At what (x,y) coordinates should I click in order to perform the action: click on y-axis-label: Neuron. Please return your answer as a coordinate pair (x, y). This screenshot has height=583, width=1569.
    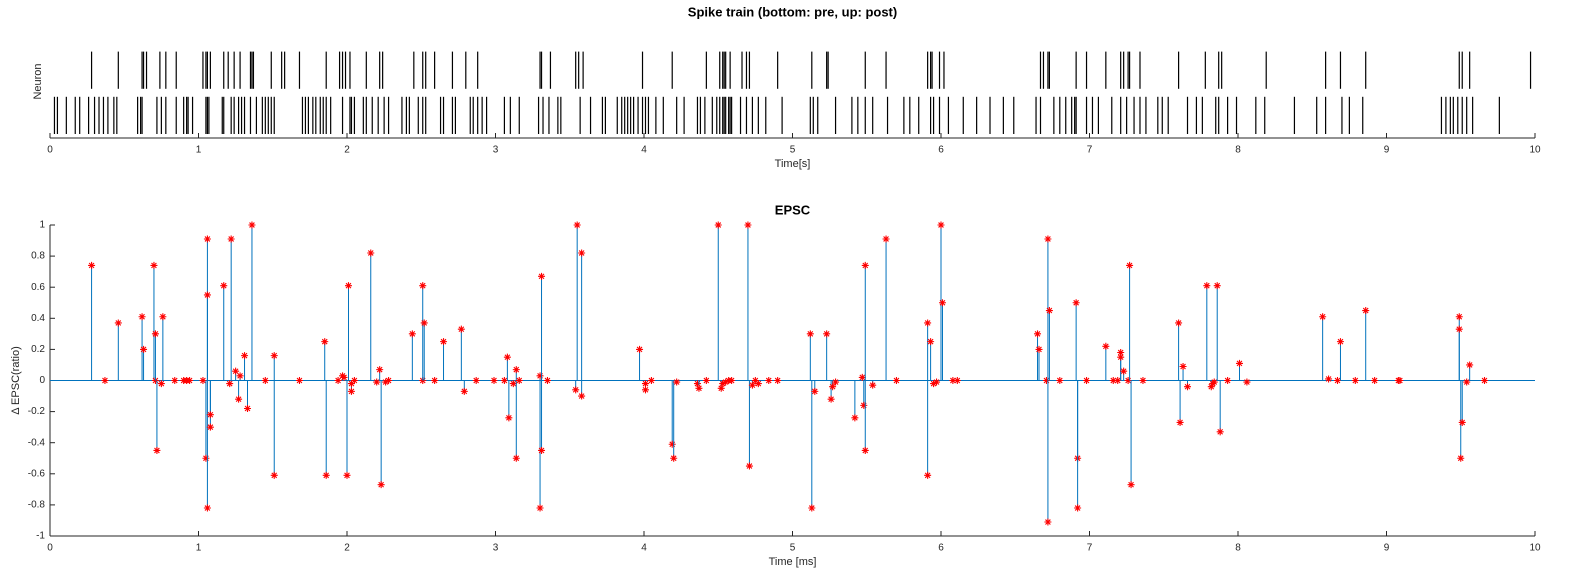
    Looking at the image, I should click on (38, 81).